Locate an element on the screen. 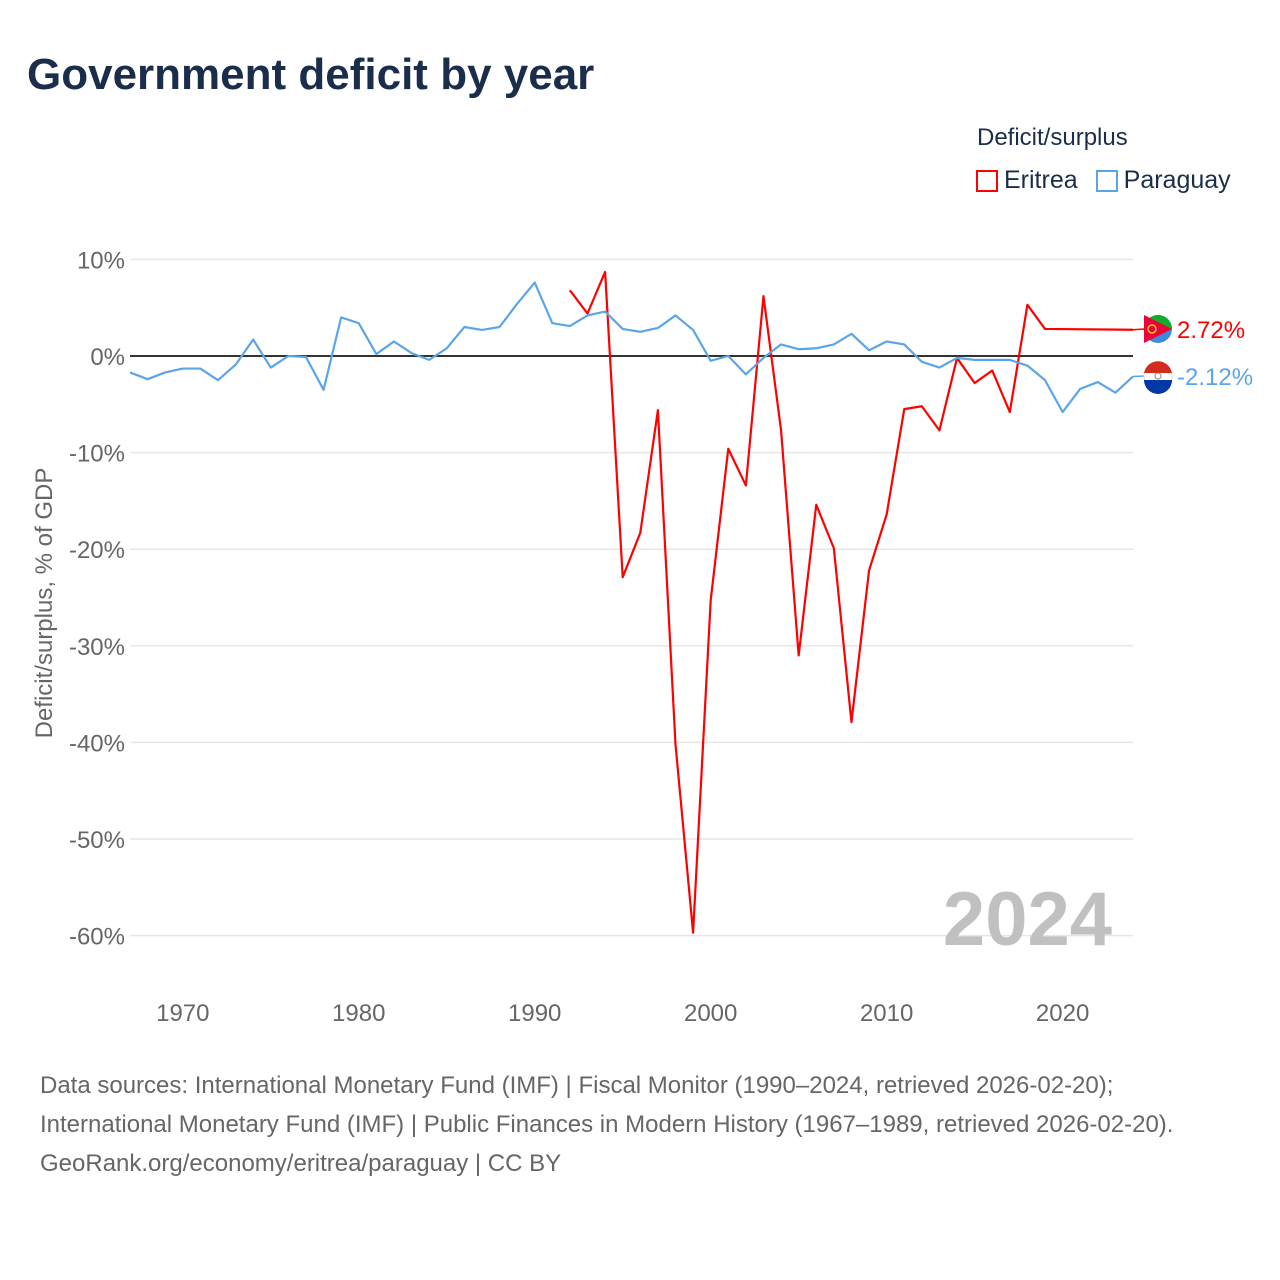  y-tick-label: 10% is located at coordinates (101, 260).